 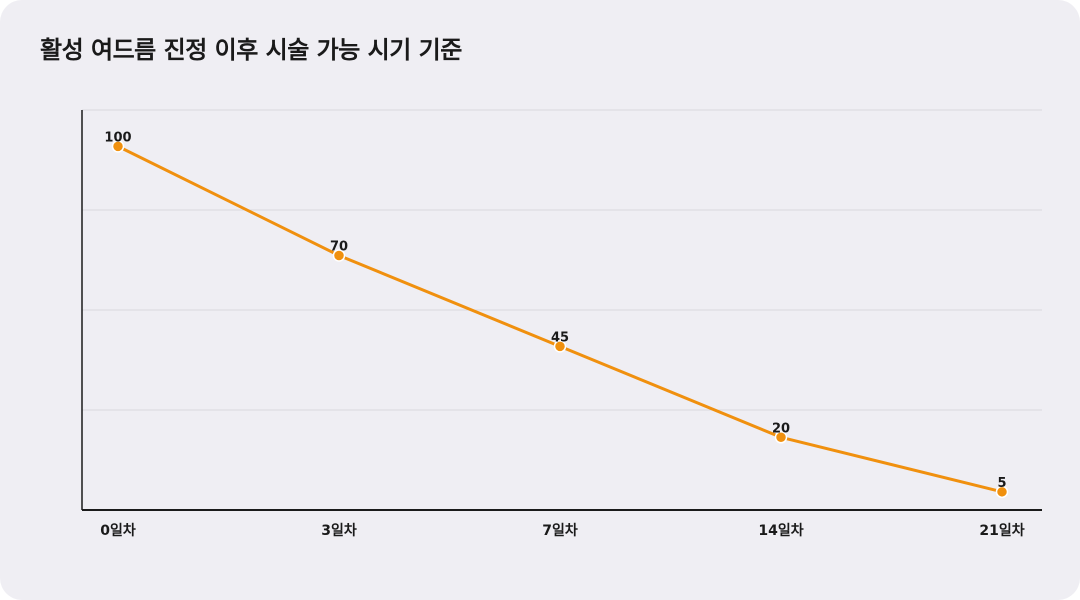 What do you see at coordinates (251, 50) in the screenshot?
I see `chart-title: 활성 여드름 진정 이후 시술 가능 시기 기준` at bounding box center [251, 50].